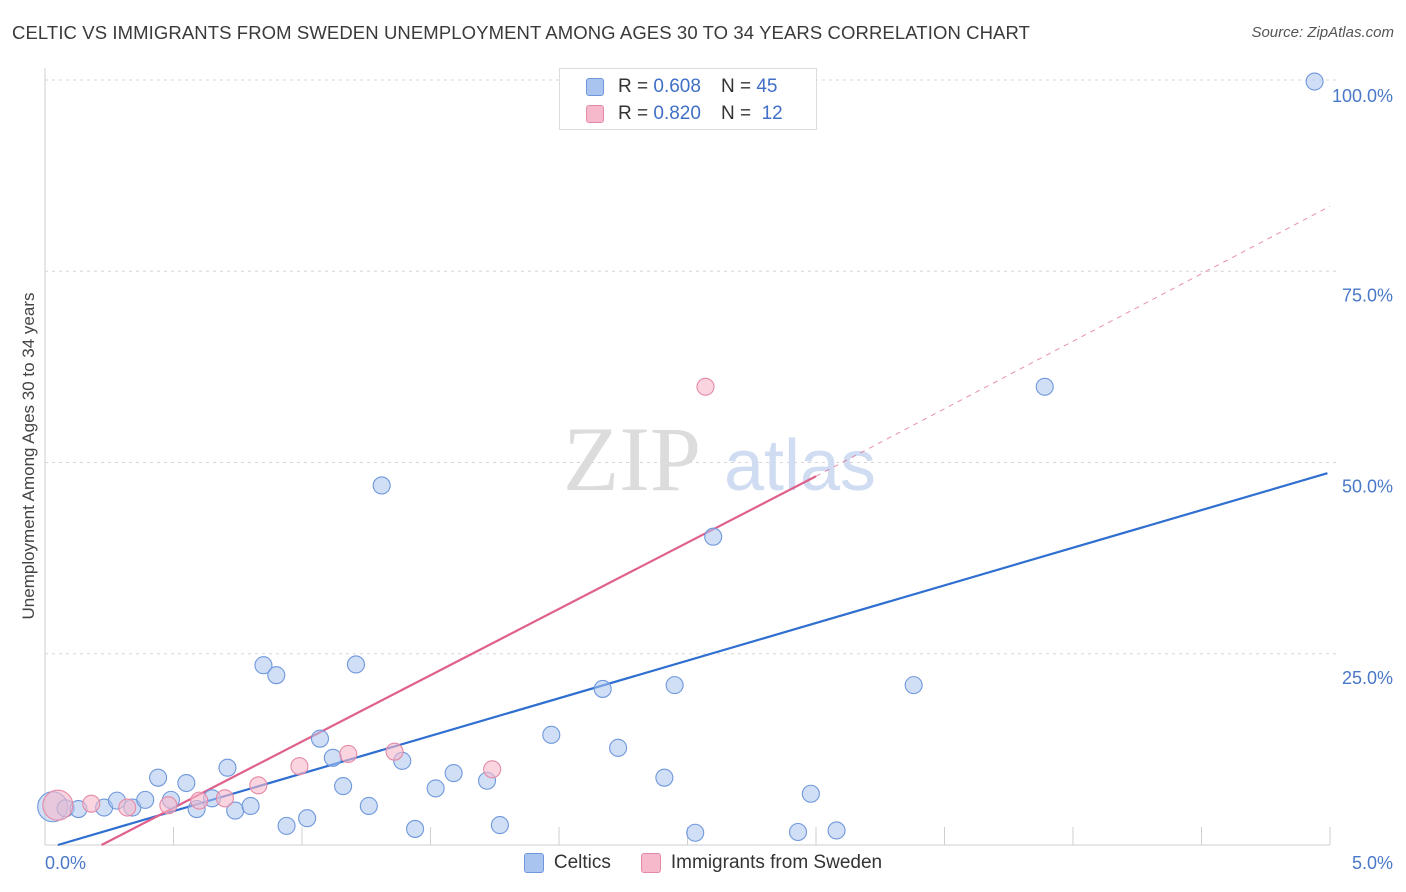 Image resolution: width=1406 pixels, height=892 pixels. I want to click on legend-row-celtics: R = 0.608 N = 45, so click(681, 87).